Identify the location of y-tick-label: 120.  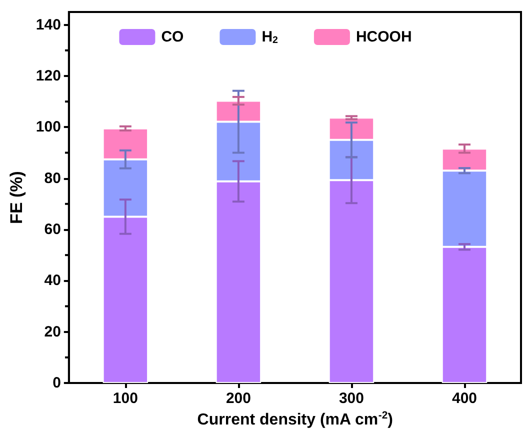
(48, 75).